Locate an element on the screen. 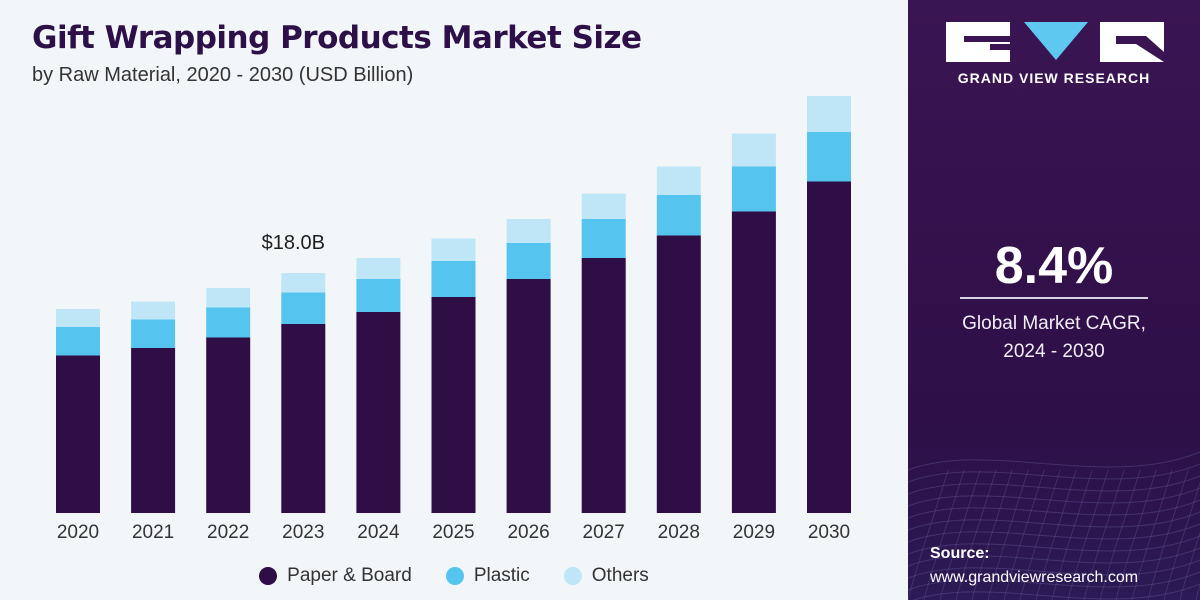 The width and height of the screenshot is (1200, 600). bar-paper-board-2023 is located at coordinates (303, 418).